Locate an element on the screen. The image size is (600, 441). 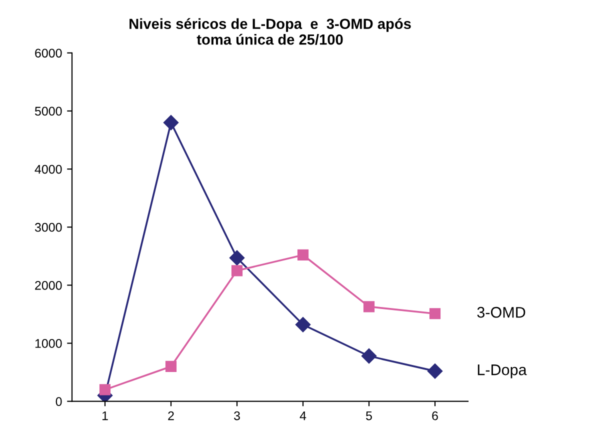
chart-title: Niveis séricos de L-Dopa e 3-OMD após toma única de 25/100 is located at coordinates (270, 31).